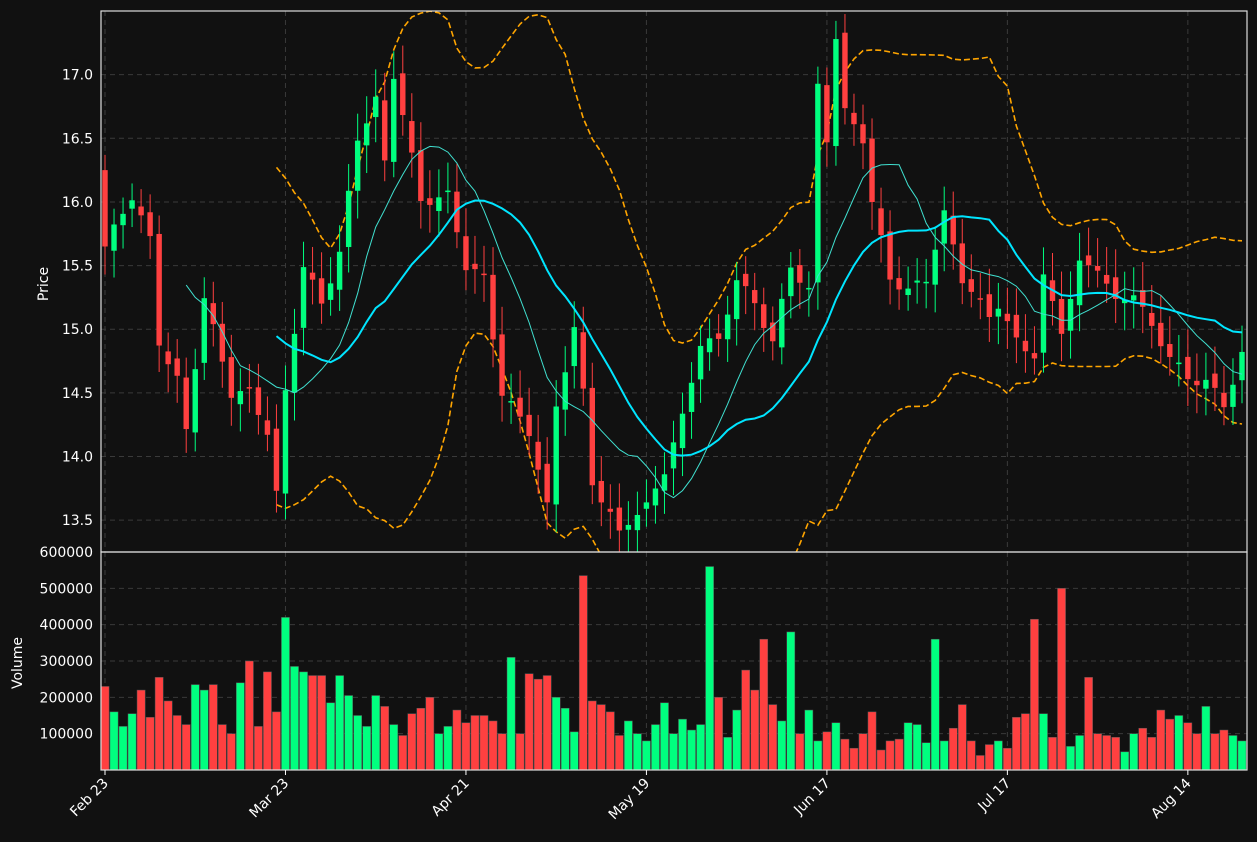 Image resolution: width=1257 pixels, height=842 pixels. What do you see at coordinates (77, 330) in the screenshot?
I see `price-tick-label: 15.0` at bounding box center [77, 330].